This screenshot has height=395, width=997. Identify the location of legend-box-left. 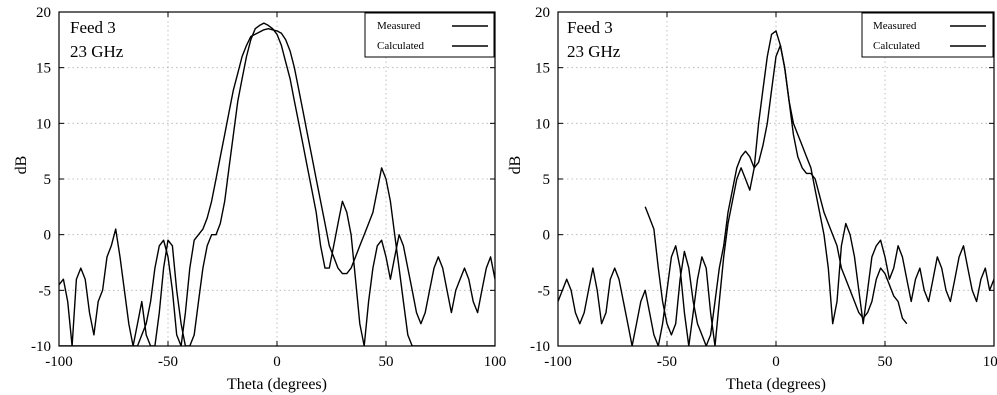
(429, 35).